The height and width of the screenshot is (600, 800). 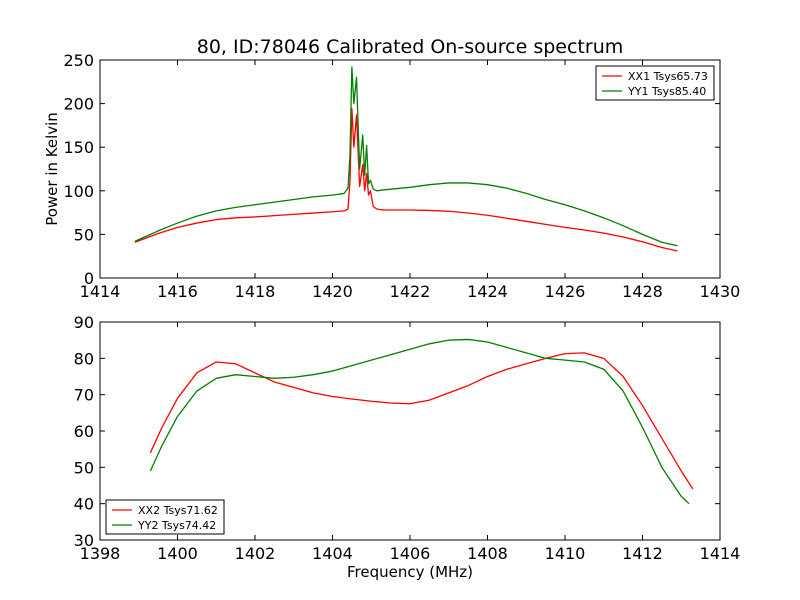 I want to click on bottom-legend-box, so click(x=165, y=517).